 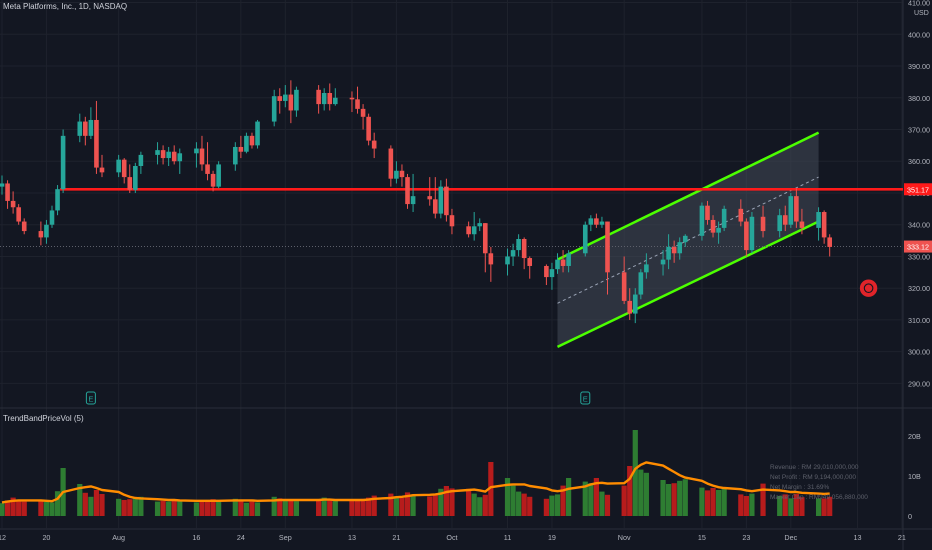 I want to click on channel-lower-line, so click(x=688, y=284).